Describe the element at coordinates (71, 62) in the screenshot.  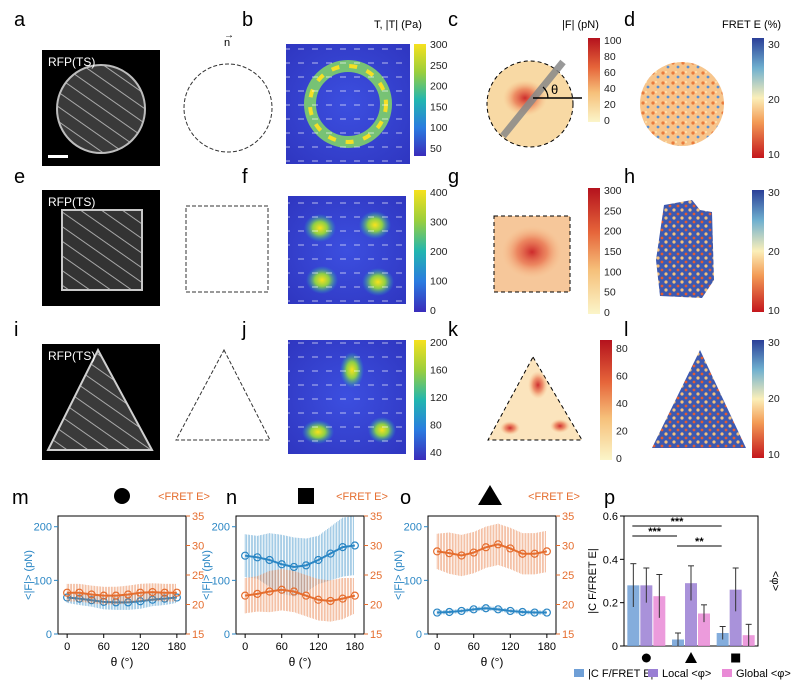
I see `rfp-label-a: RFP(TS)` at that location.